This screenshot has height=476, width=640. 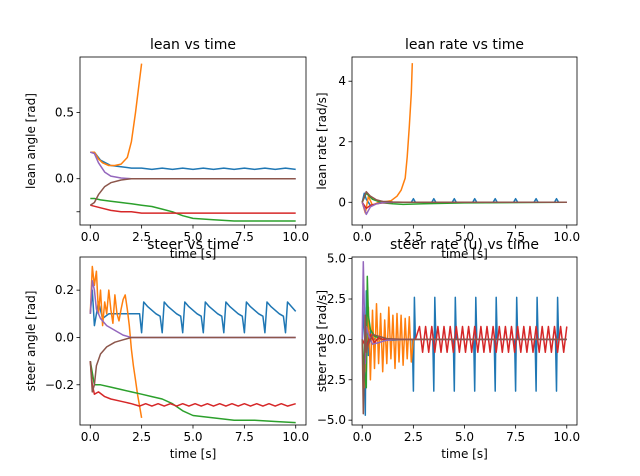 What do you see at coordinates (64, 113) in the screenshot?
I see `y-tick-label: 0.5` at bounding box center [64, 113].